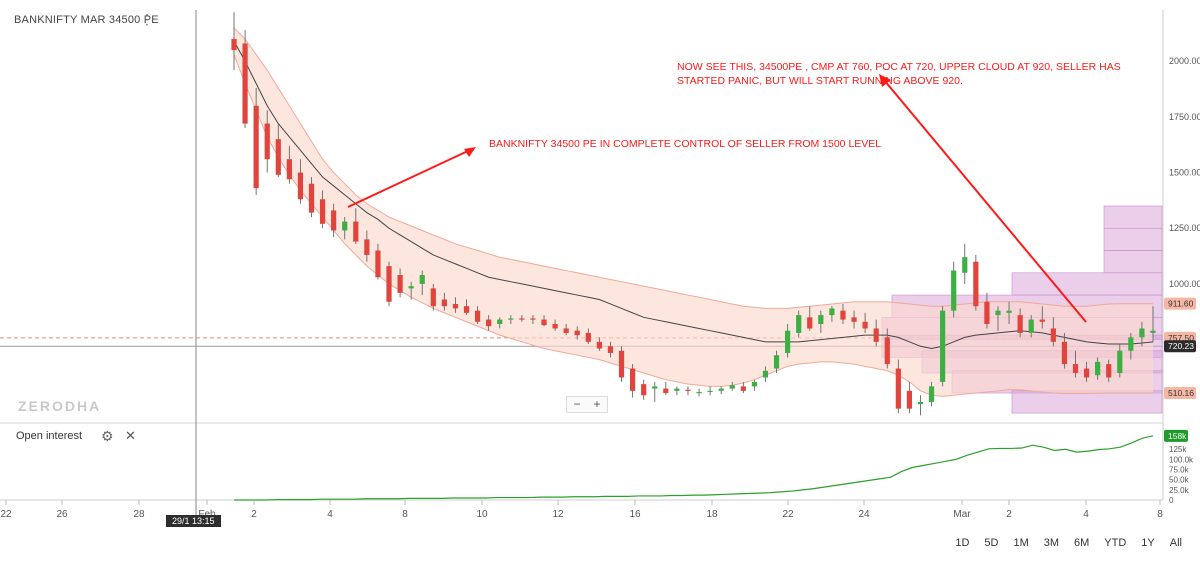 Image resolution: width=1200 pixels, height=567 pixels. Describe the element at coordinates (1082, 543) in the screenshot. I see `range-6m: 6M` at that location.